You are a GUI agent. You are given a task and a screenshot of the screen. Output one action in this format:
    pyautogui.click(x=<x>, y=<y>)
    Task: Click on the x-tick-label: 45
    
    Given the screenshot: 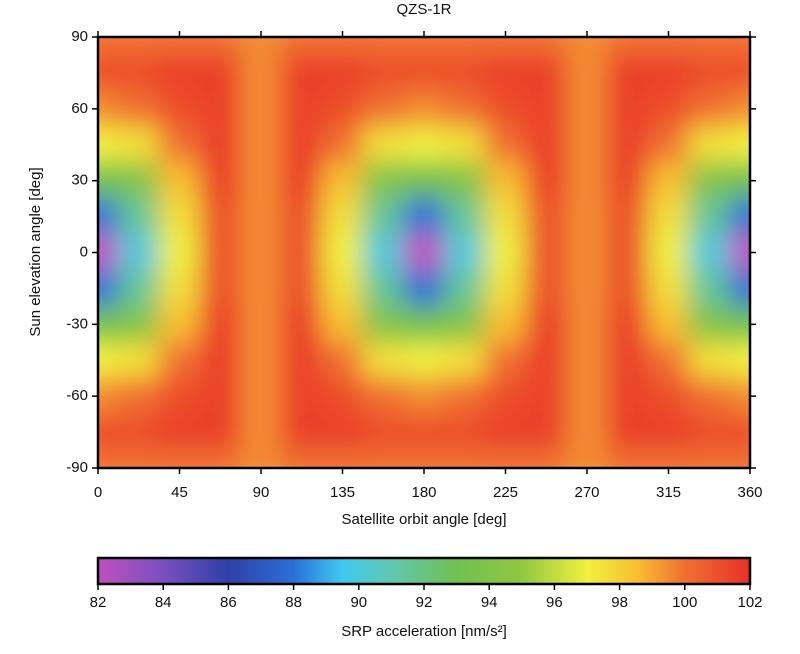 What is the action you would take?
    pyautogui.click(x=179, y=492)
    